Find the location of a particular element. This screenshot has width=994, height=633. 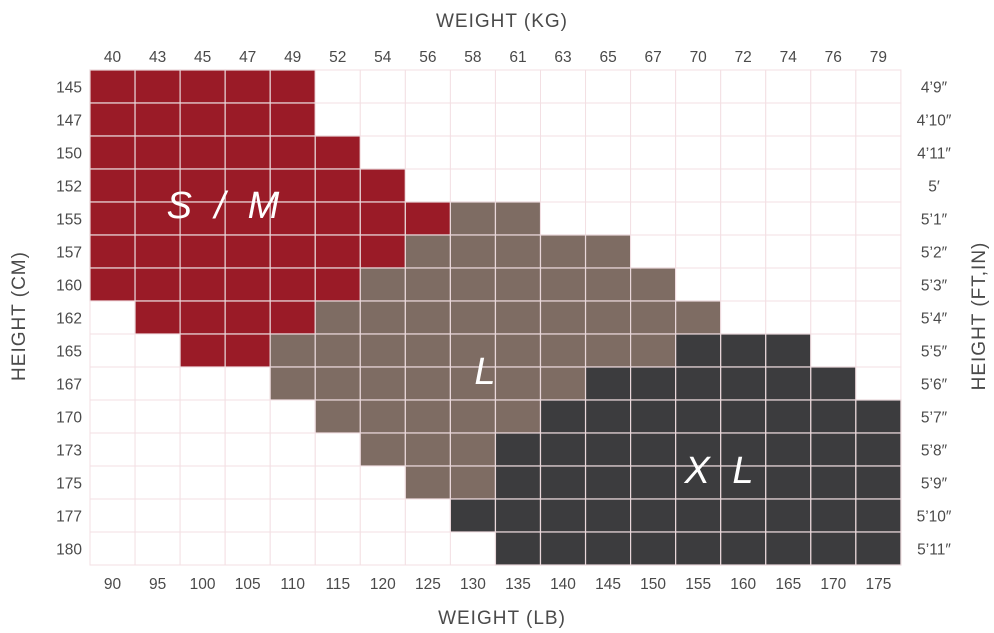

height-ftin-tick: 5’10″ is located at coordinates (934, 517).